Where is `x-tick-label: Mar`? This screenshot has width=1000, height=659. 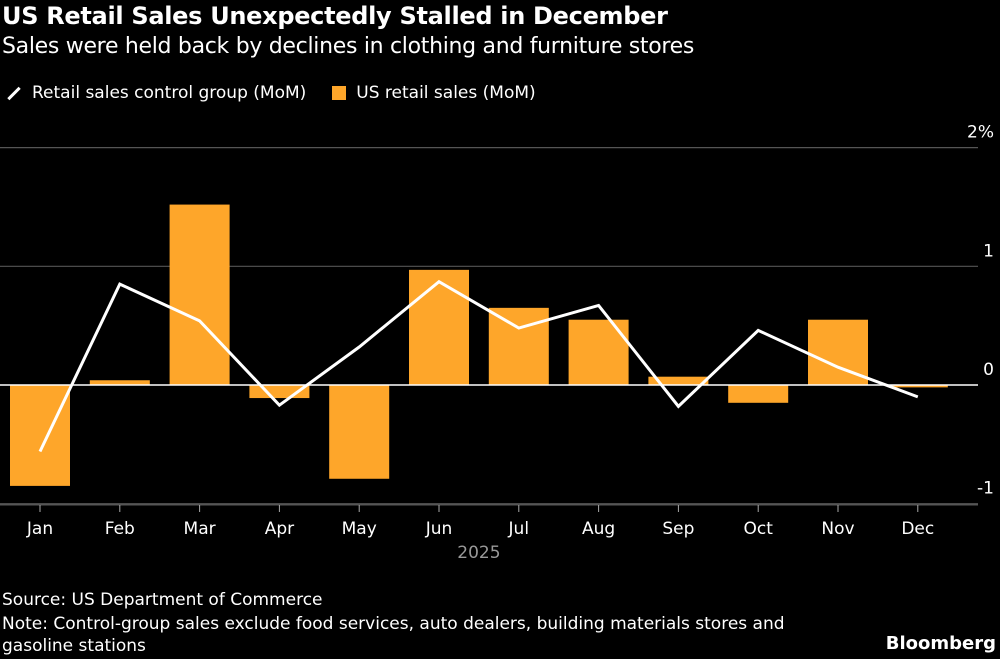 x-tick-label: Mar is located at coordinates (200, 529).